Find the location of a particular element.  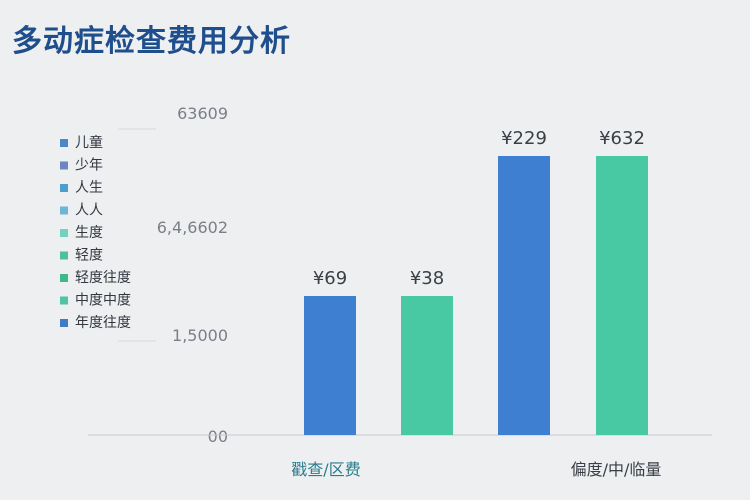

legend-label: 人生 is located at coordinates (89, 188).